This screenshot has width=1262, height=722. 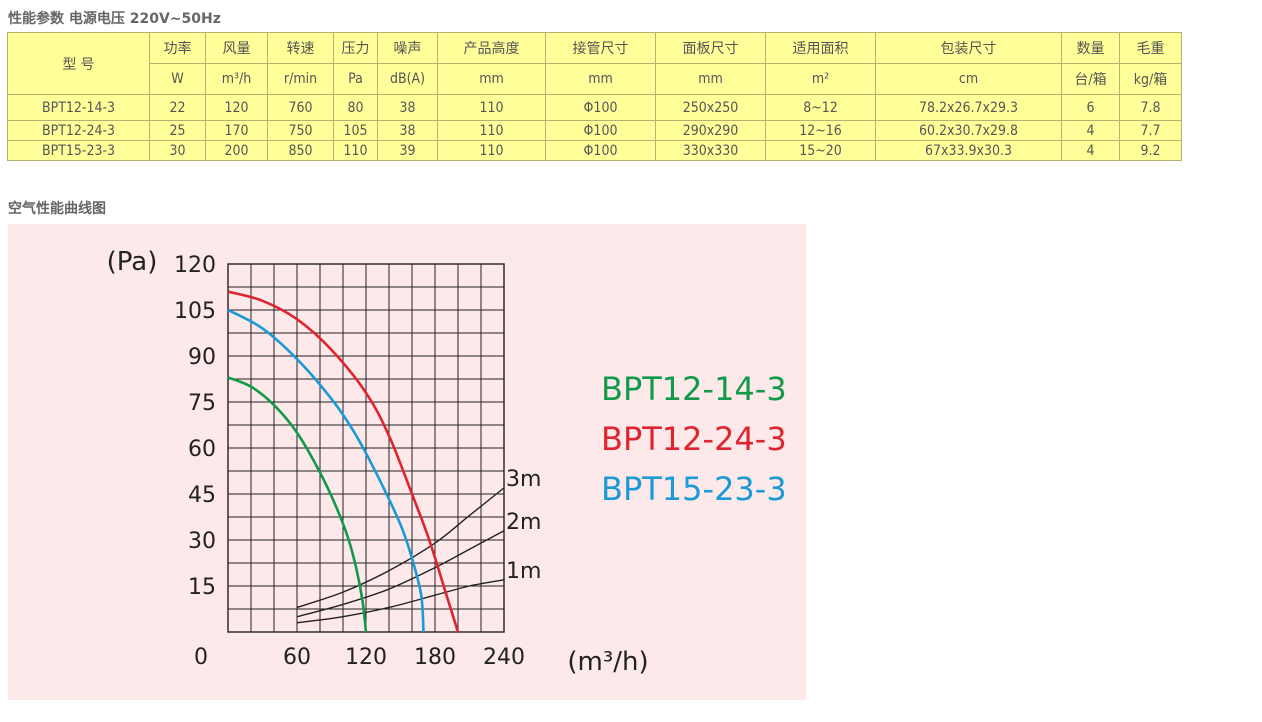 I want to click on table-cell: 330x330, so click(x=710, y=150).